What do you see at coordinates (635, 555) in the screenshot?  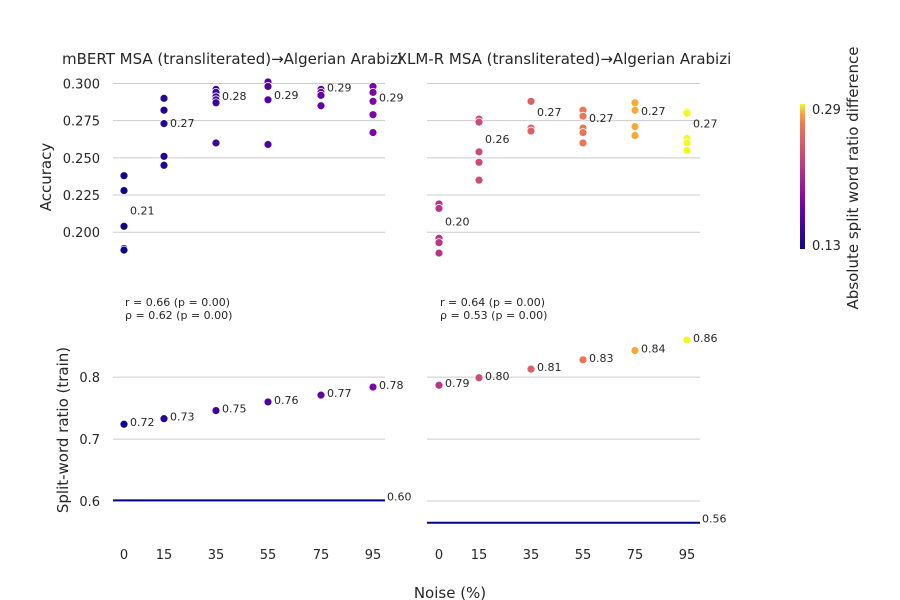 I see `x-tick-label: 75` at bounding box center [635, 555].